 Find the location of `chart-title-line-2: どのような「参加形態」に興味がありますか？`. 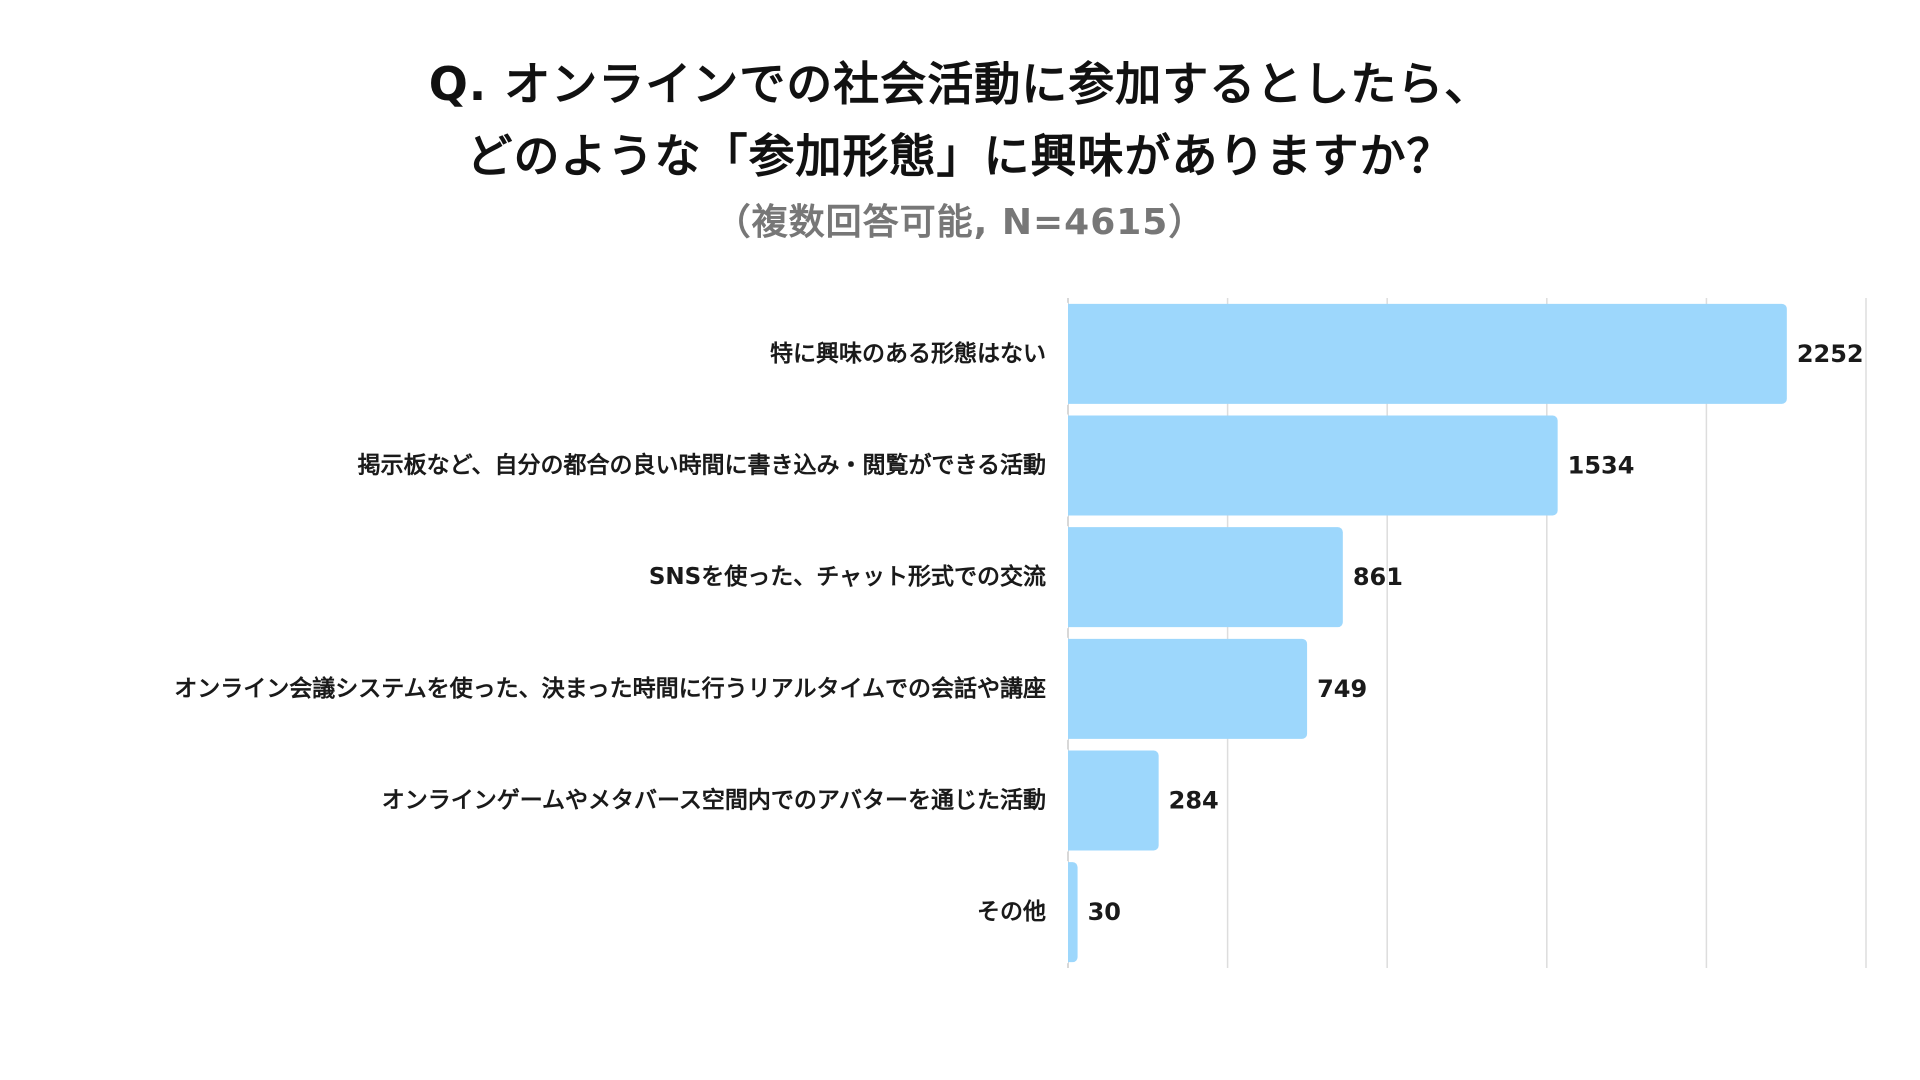

chart-title-line-2: どのような「参加形態」に興味がありますか？ is located at coordinates (960, 156).